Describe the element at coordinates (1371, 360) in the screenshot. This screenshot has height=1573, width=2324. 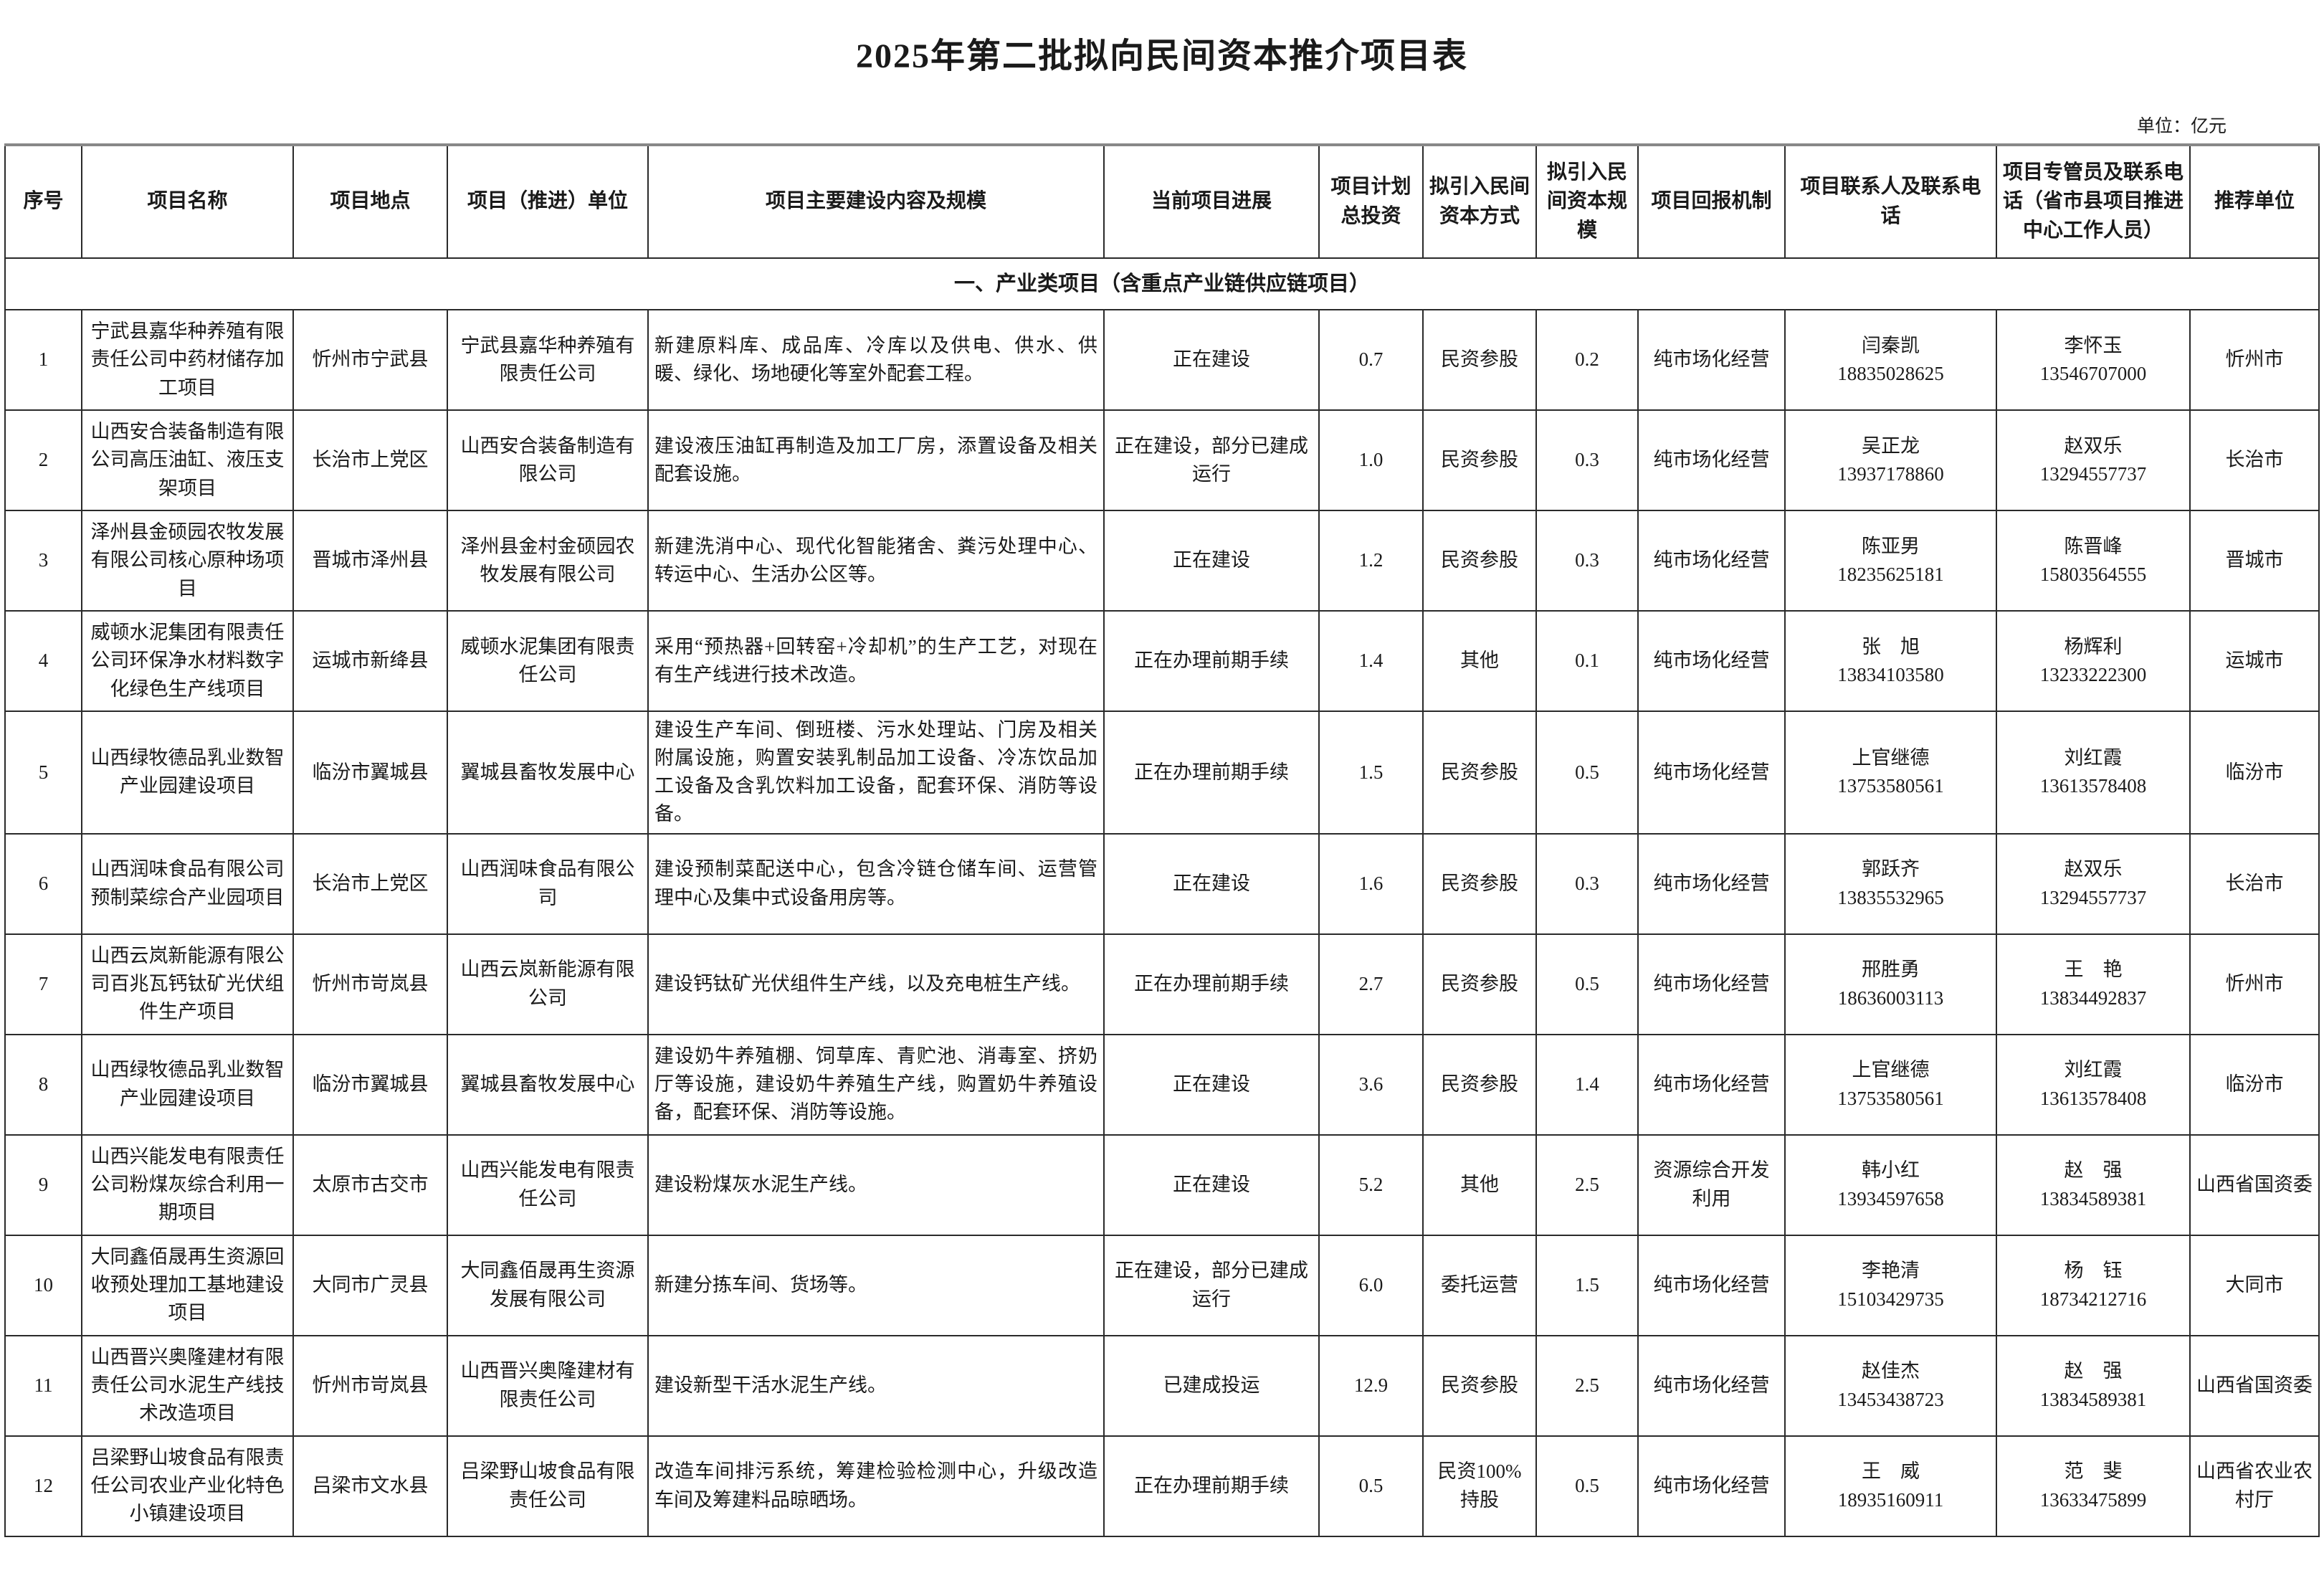
I see `cell-investment: 0.7` at that location.